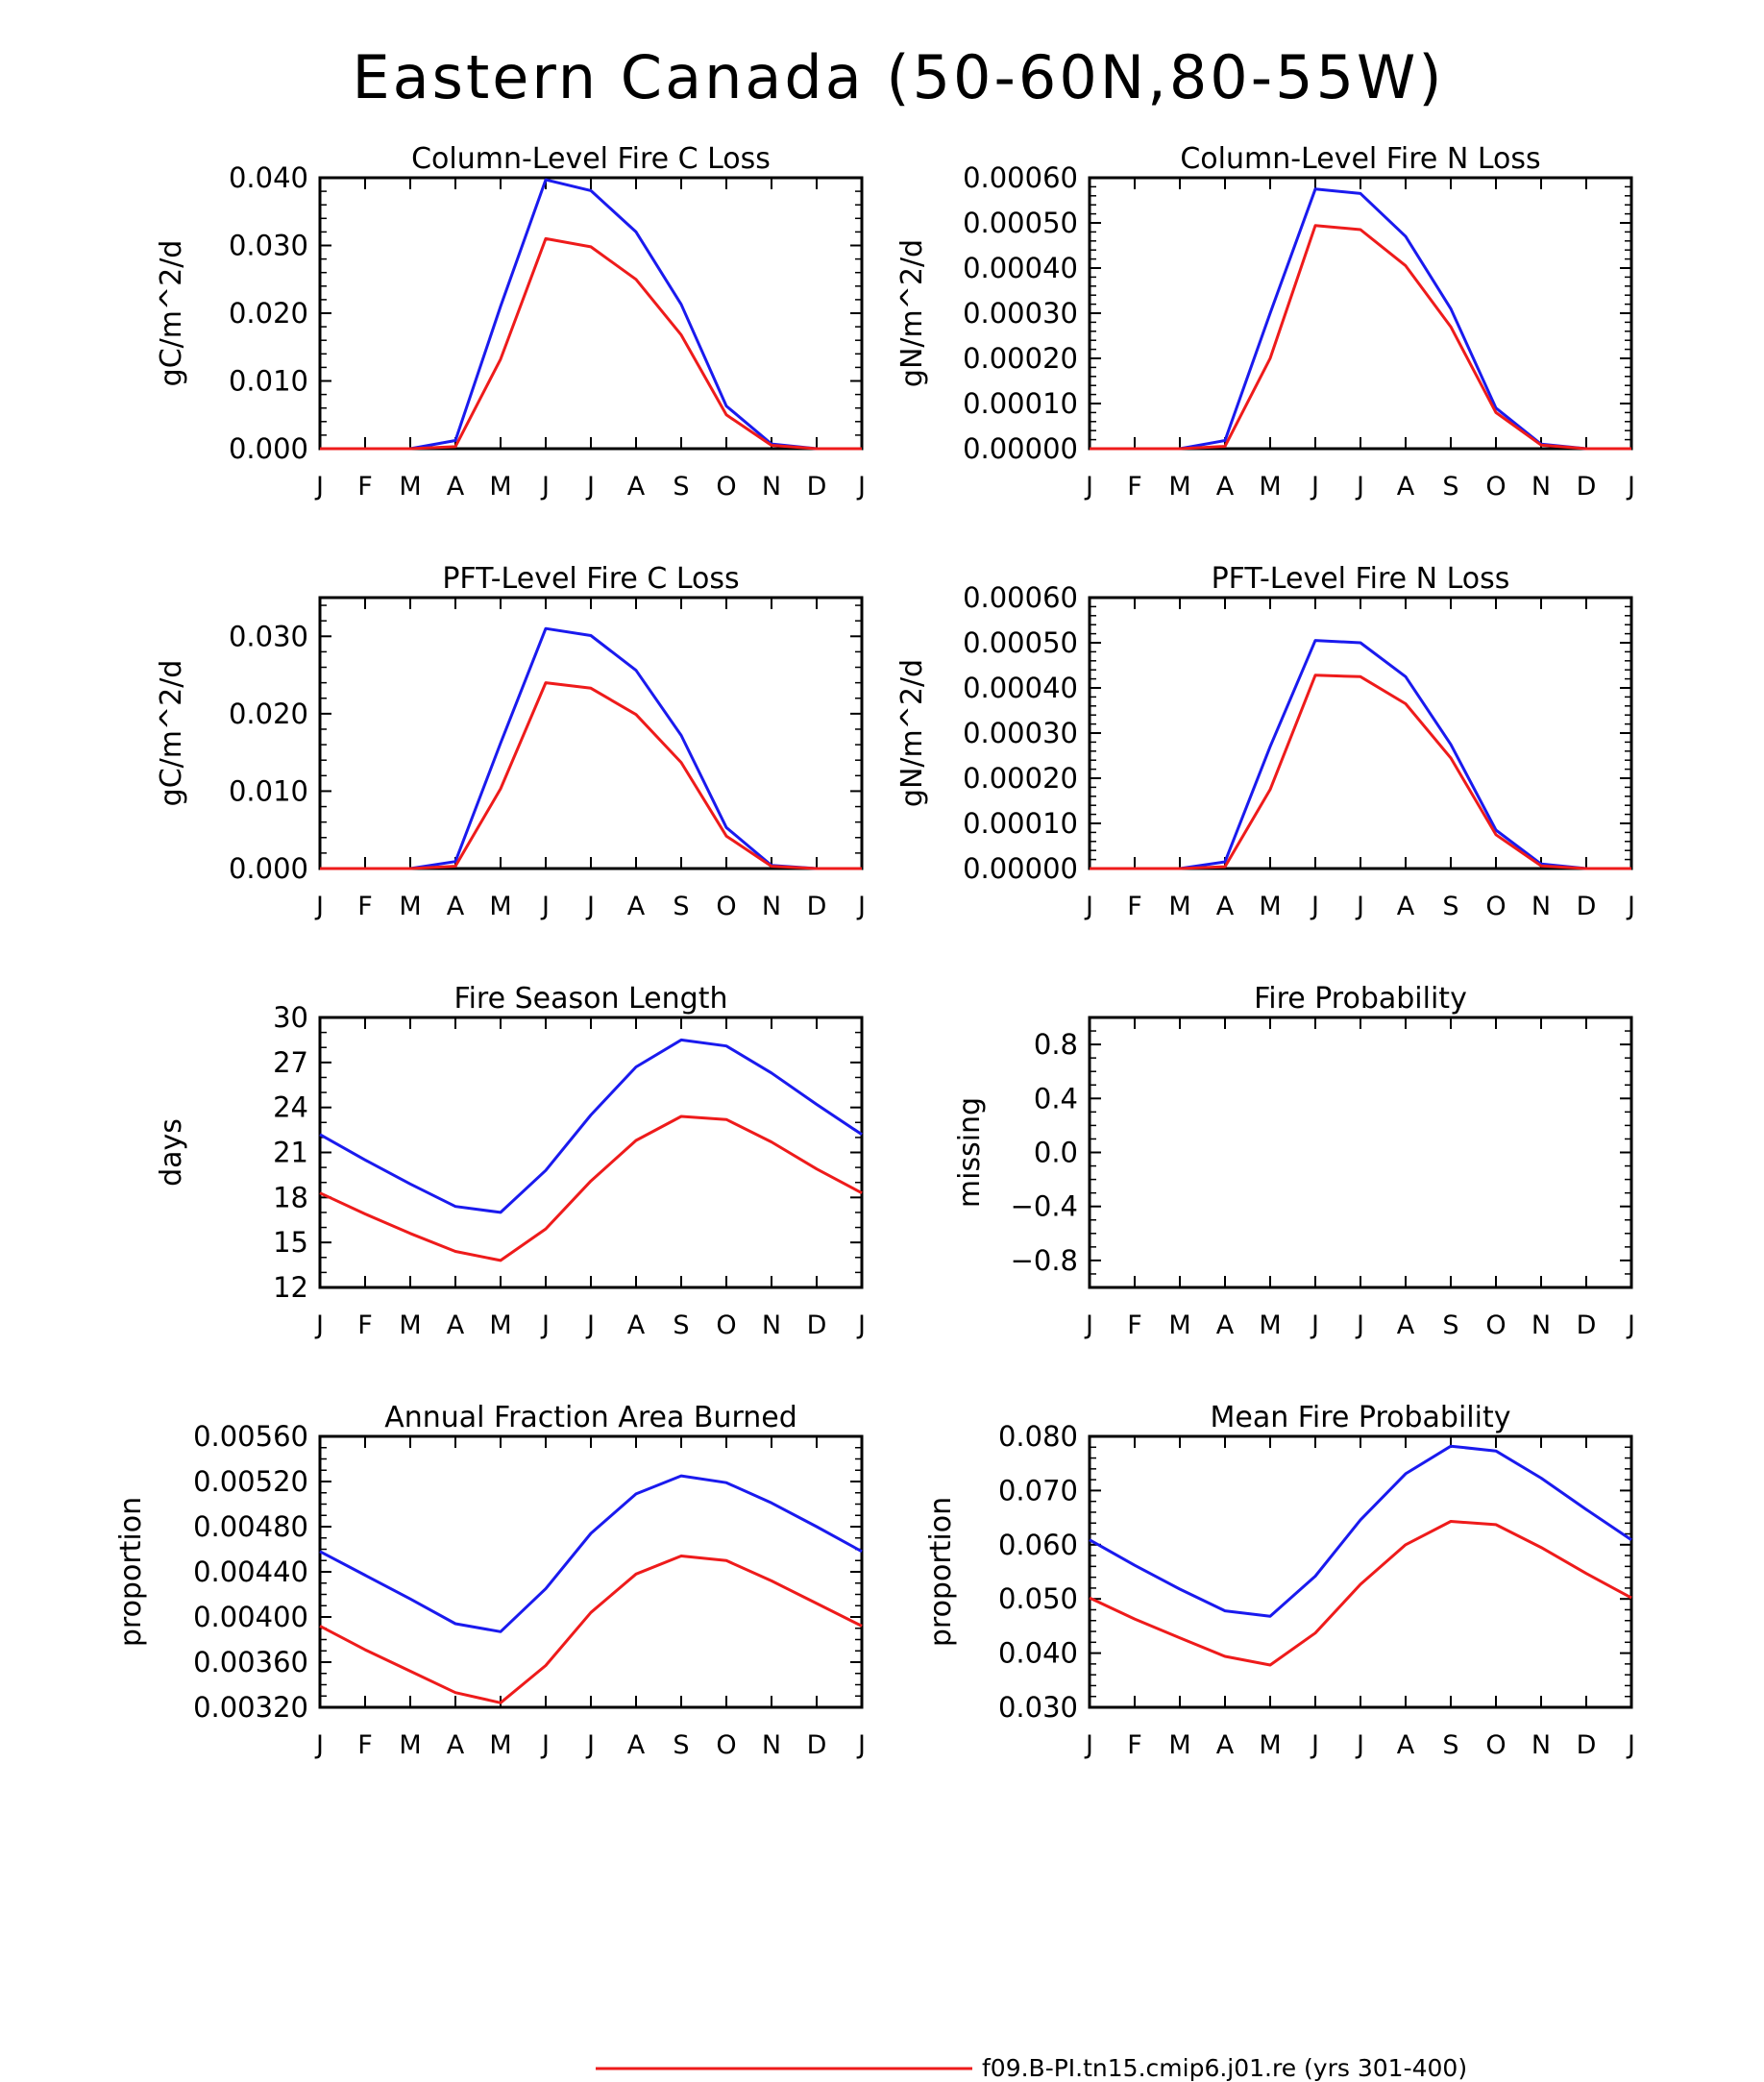 The height and width of the screenshot is (2082, 1764). Describe the element at coordinates (1021, 868) in the screenshot. I see `y-tick-label: 0.00000` at that location.